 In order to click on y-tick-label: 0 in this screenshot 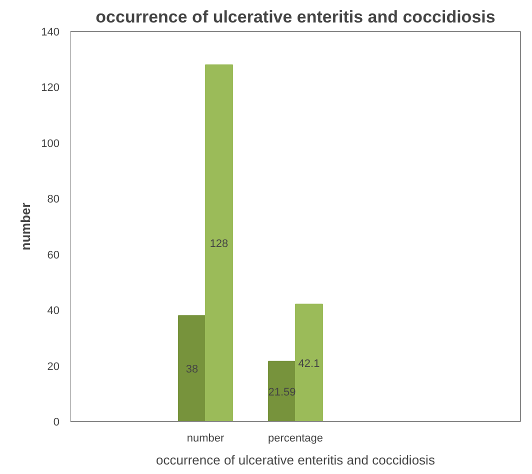, I will do `click(56, 422)`.